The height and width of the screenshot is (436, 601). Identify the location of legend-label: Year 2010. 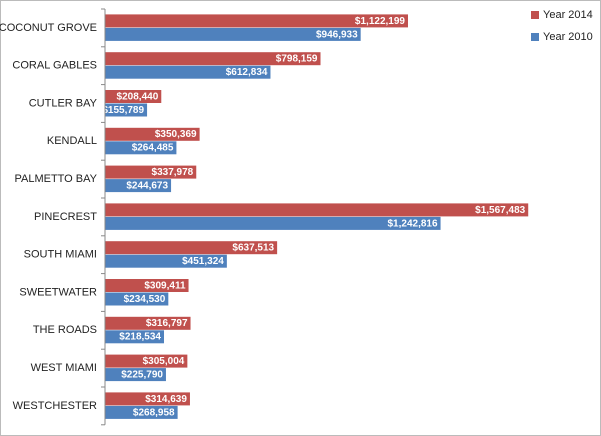
(568, 37).